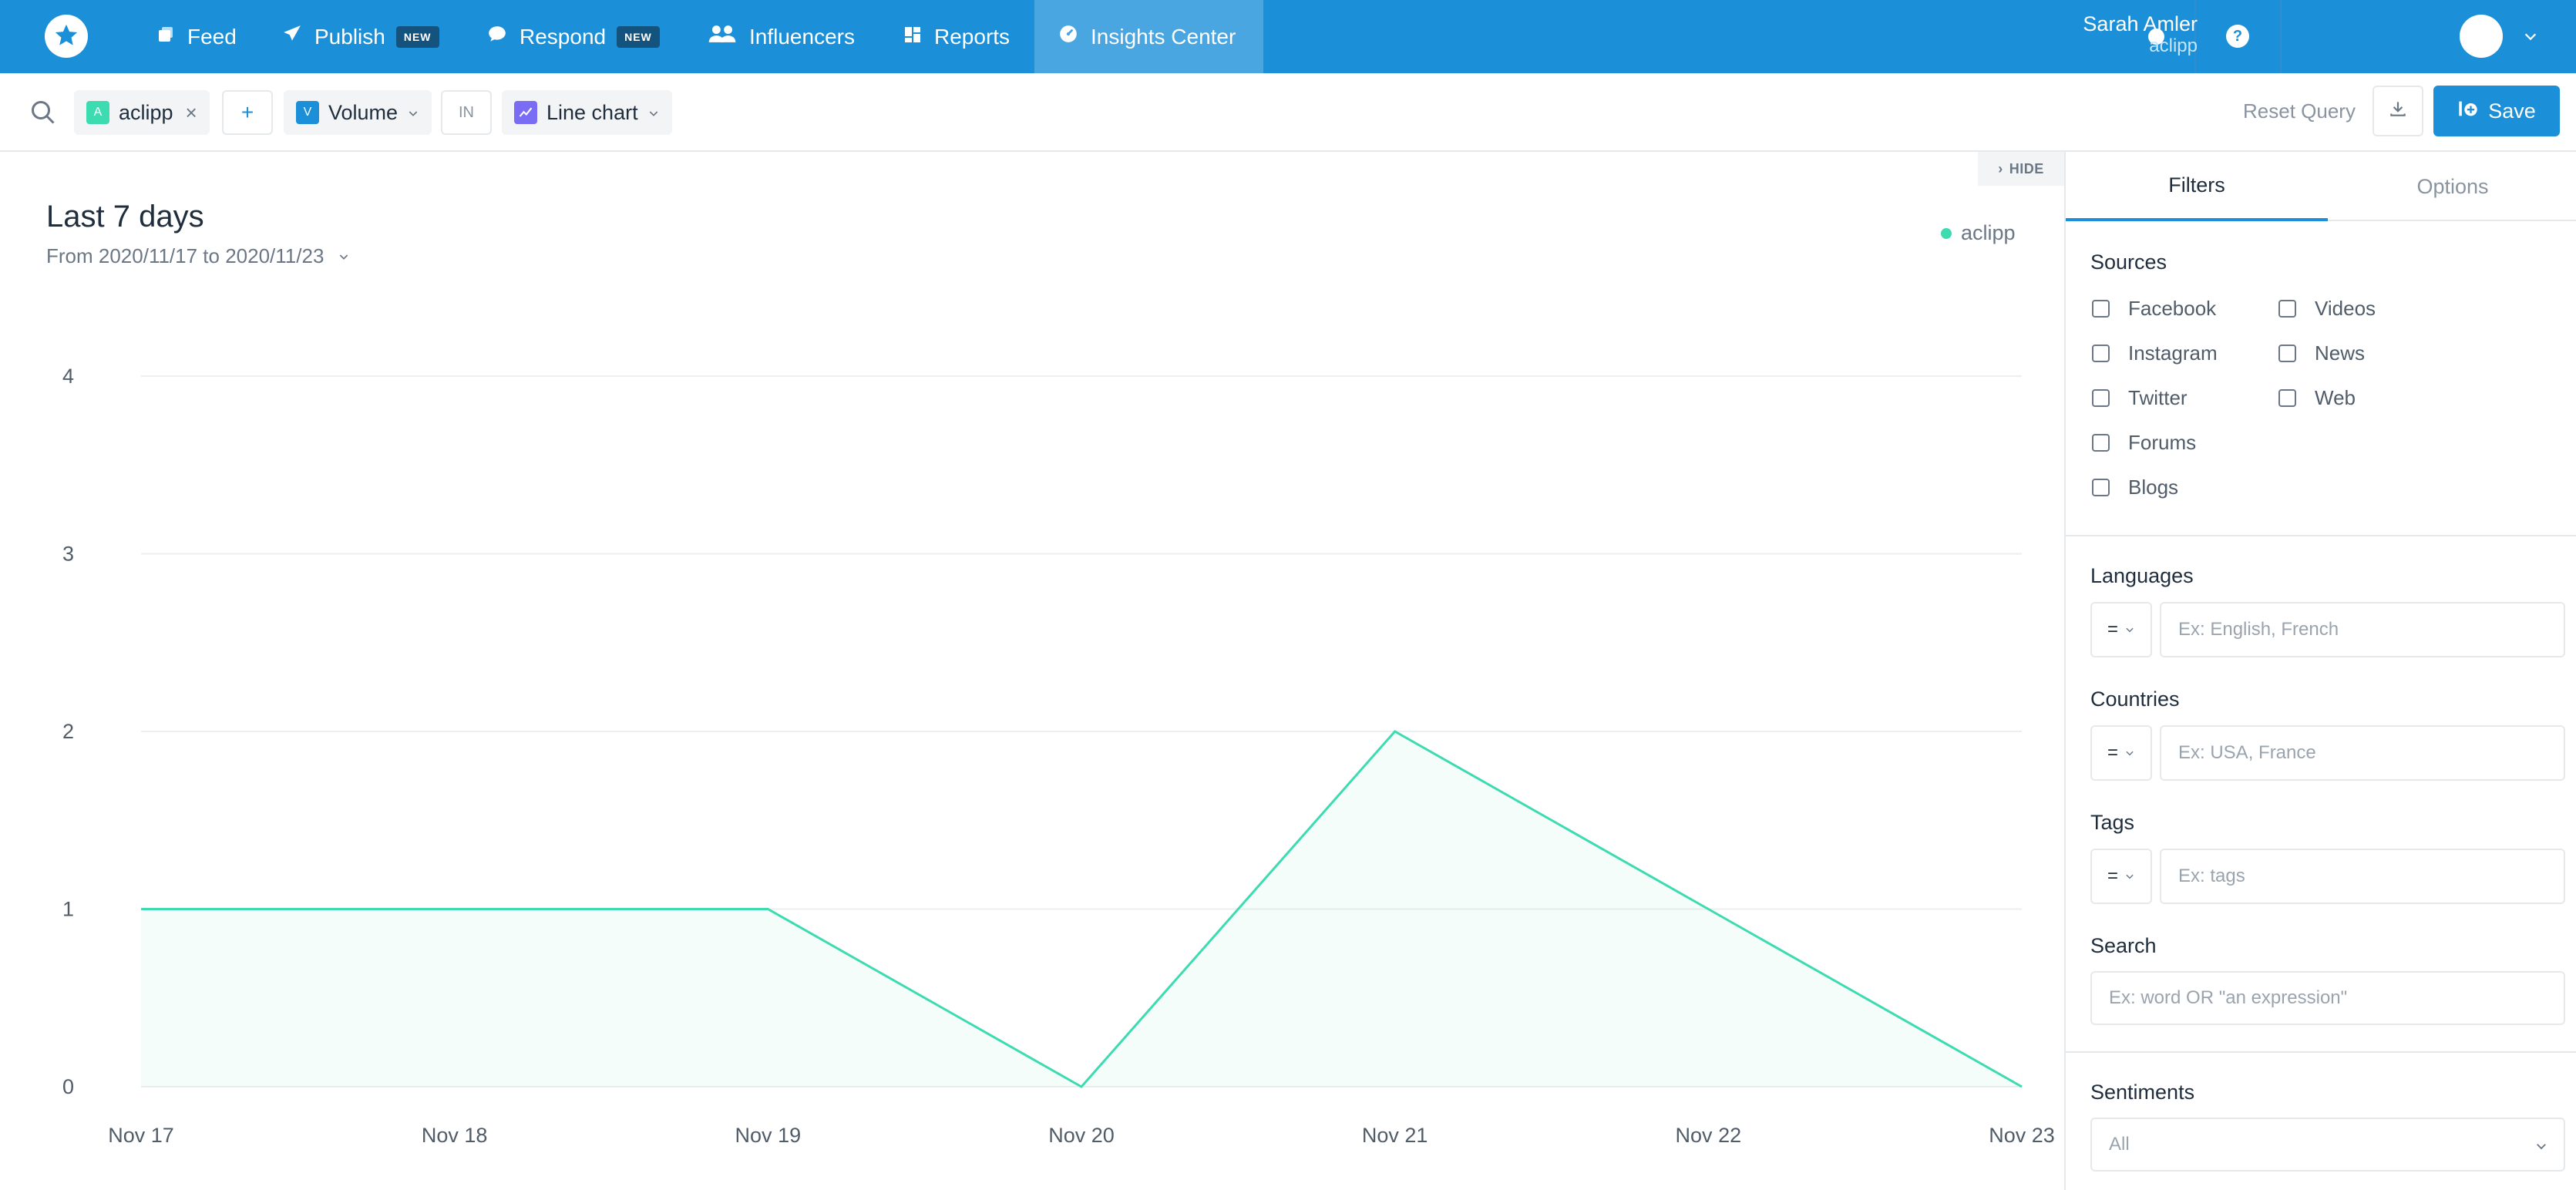 The image size is (2576, 1190). What do you see at coordinates (2021, 169) in the screenshot?
I see `hide-panel-button: › HIDE` at bounding box center [2021, 169].